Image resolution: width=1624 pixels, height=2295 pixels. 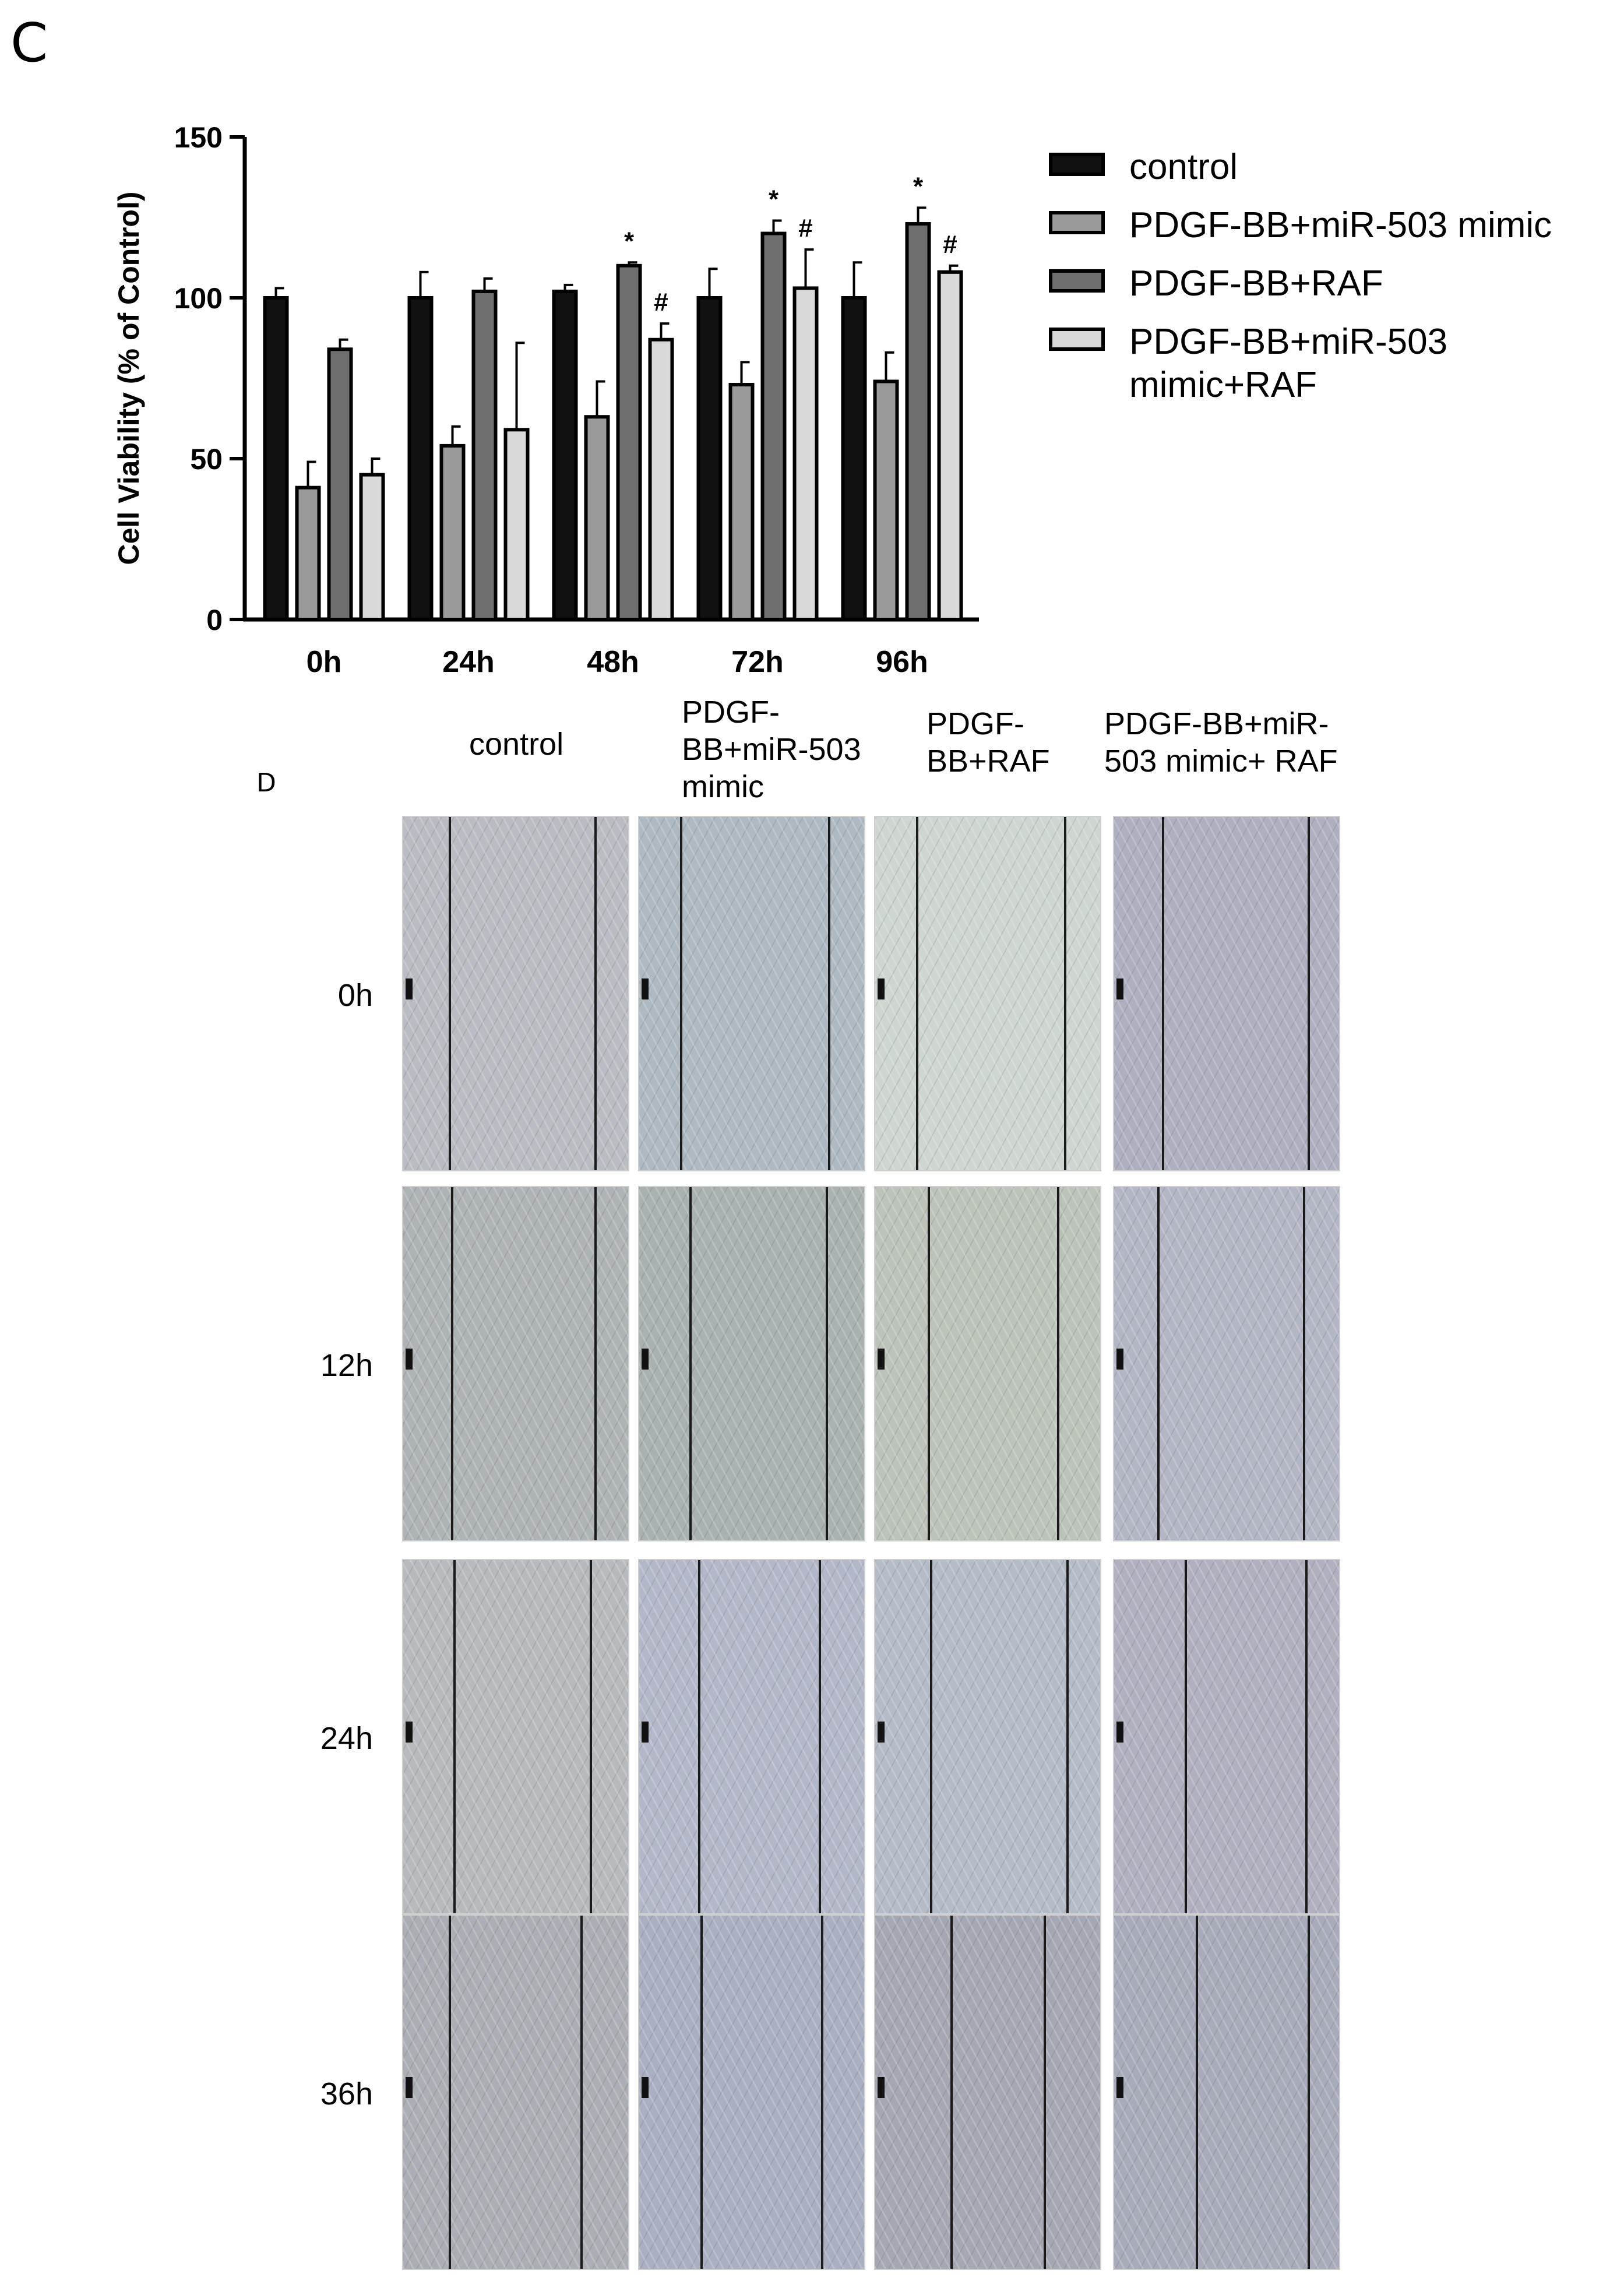 I want to click on y-tick-label: 0, so click(x=215, y=620).